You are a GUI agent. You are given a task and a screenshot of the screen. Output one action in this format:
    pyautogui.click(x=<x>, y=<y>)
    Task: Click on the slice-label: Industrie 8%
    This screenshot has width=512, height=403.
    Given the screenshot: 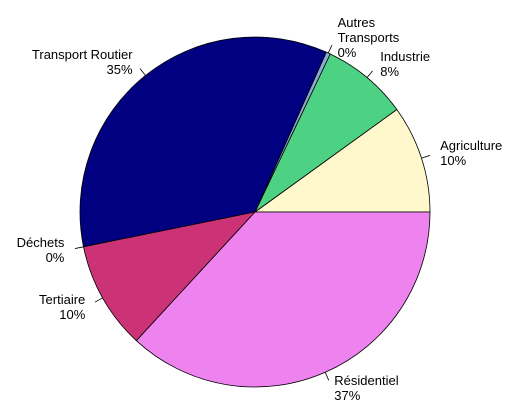 What is the action you would take?
    pyautogui.click(x=405, y=64)
    